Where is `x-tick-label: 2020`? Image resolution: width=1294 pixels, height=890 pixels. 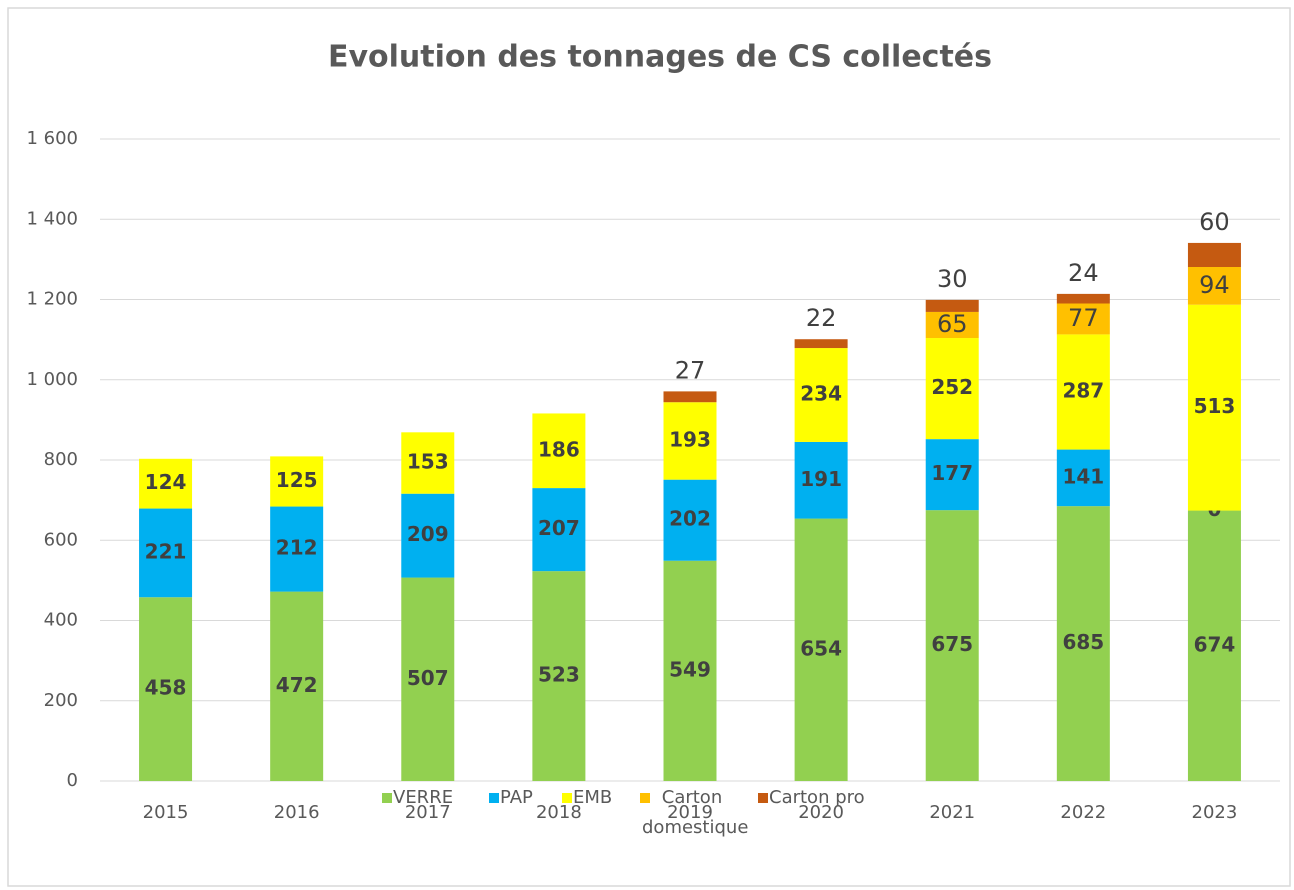
x-tick-label: 2020 is located at coordinates (821, 812).